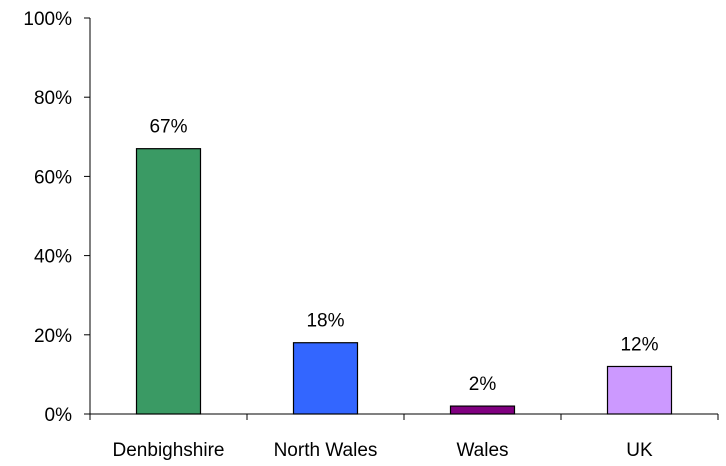  What do you see at coordinates (482, 410) in the screenshot?
I see `bar-wales` at bounding box center [482, 410].